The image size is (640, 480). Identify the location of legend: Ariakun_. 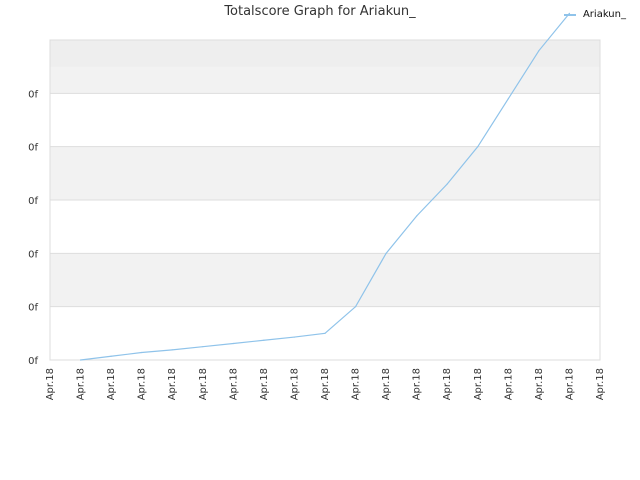
(594, 14).